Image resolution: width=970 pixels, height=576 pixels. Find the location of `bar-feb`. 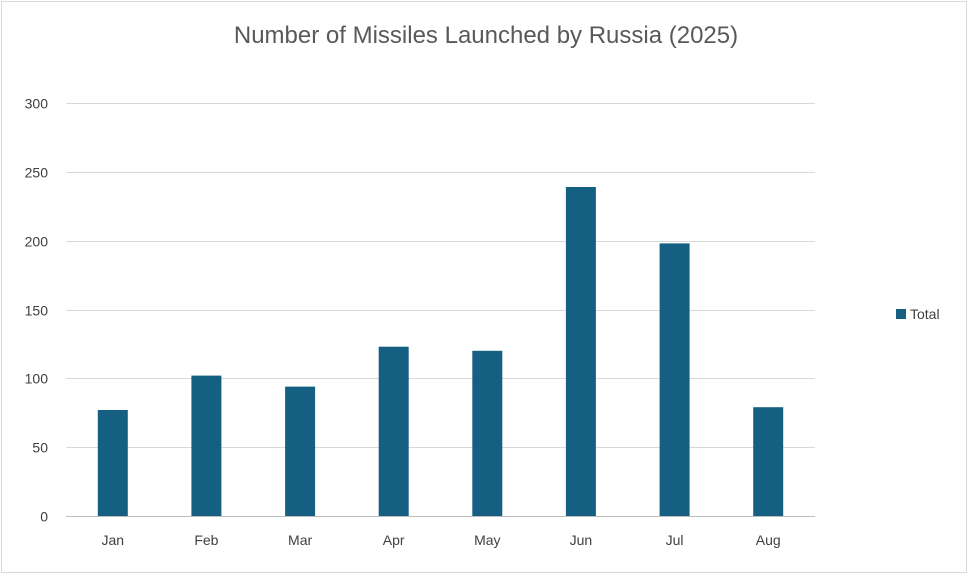

bar-feb is located at coordinates (206, 445).